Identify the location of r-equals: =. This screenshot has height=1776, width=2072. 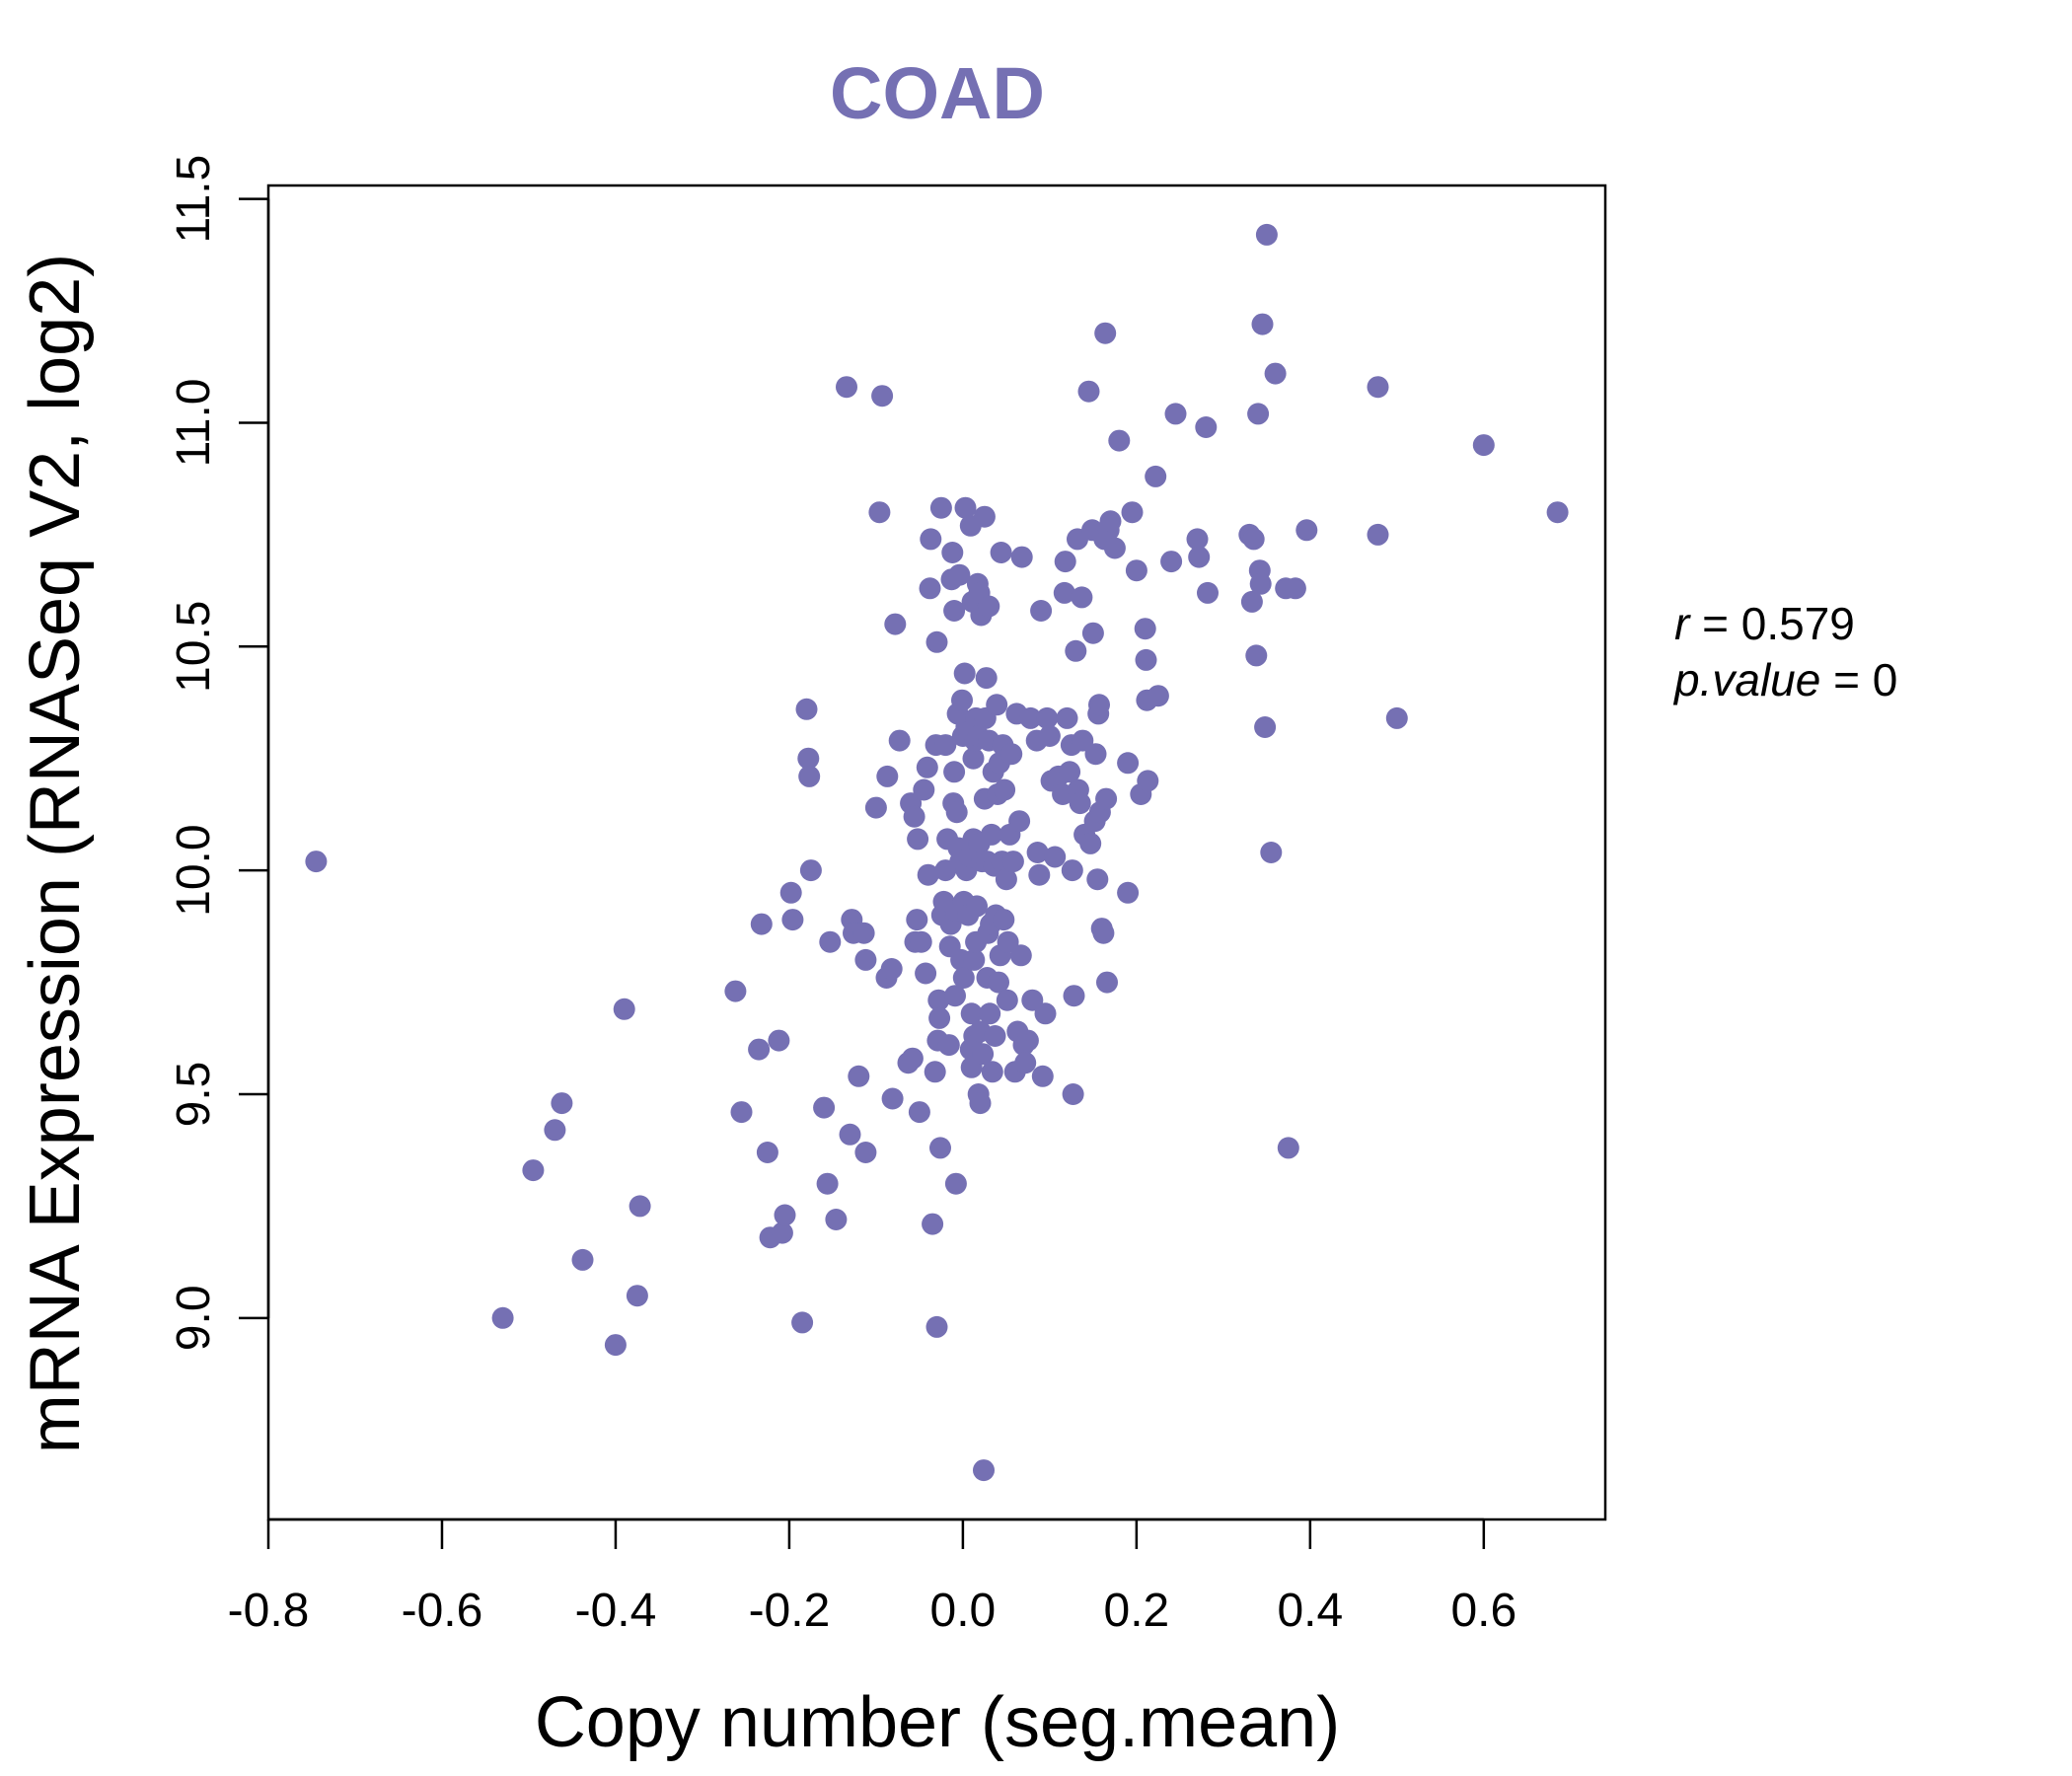
(1714, 624).